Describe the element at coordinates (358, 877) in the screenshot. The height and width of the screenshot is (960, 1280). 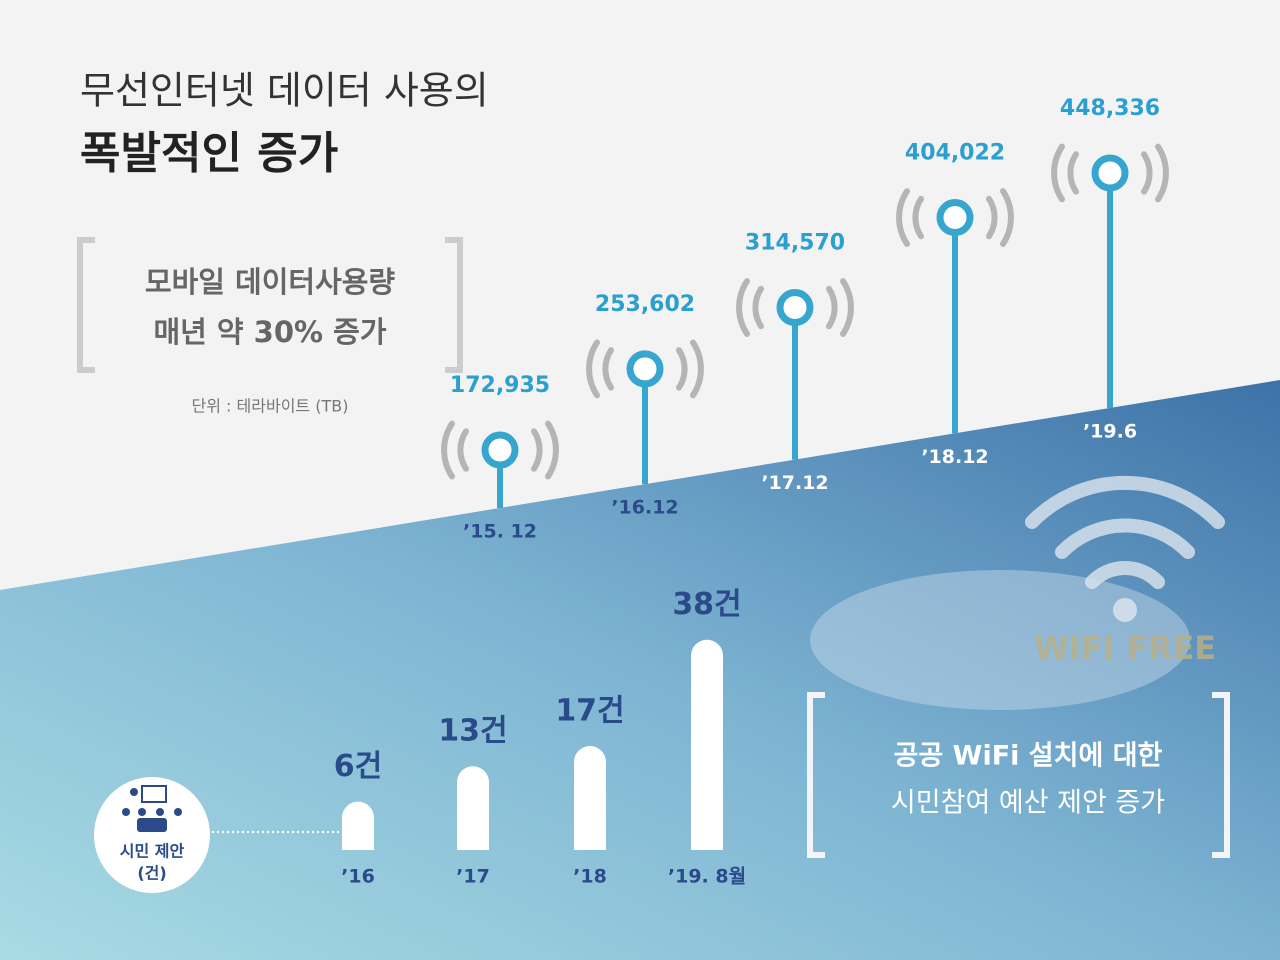
I see `category-label: ’16` at that location.